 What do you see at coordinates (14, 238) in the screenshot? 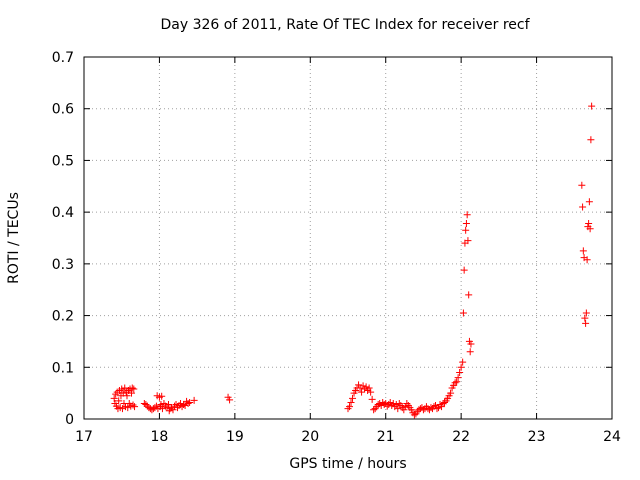
I see `y-axis-label: ROTI / TECUs` at bounding box center [14, 238].